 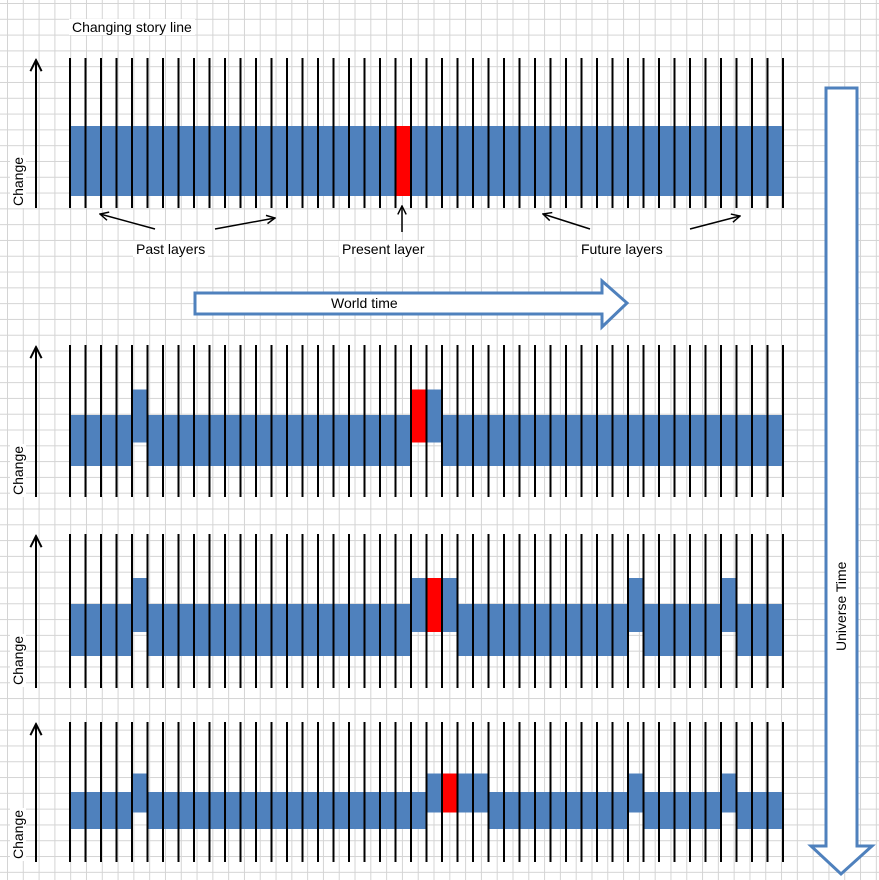 What do you see at coordinates (383, 249) in the screenshot?
I see `present-layer-label: Present layer` at bounding box center [383, 249].